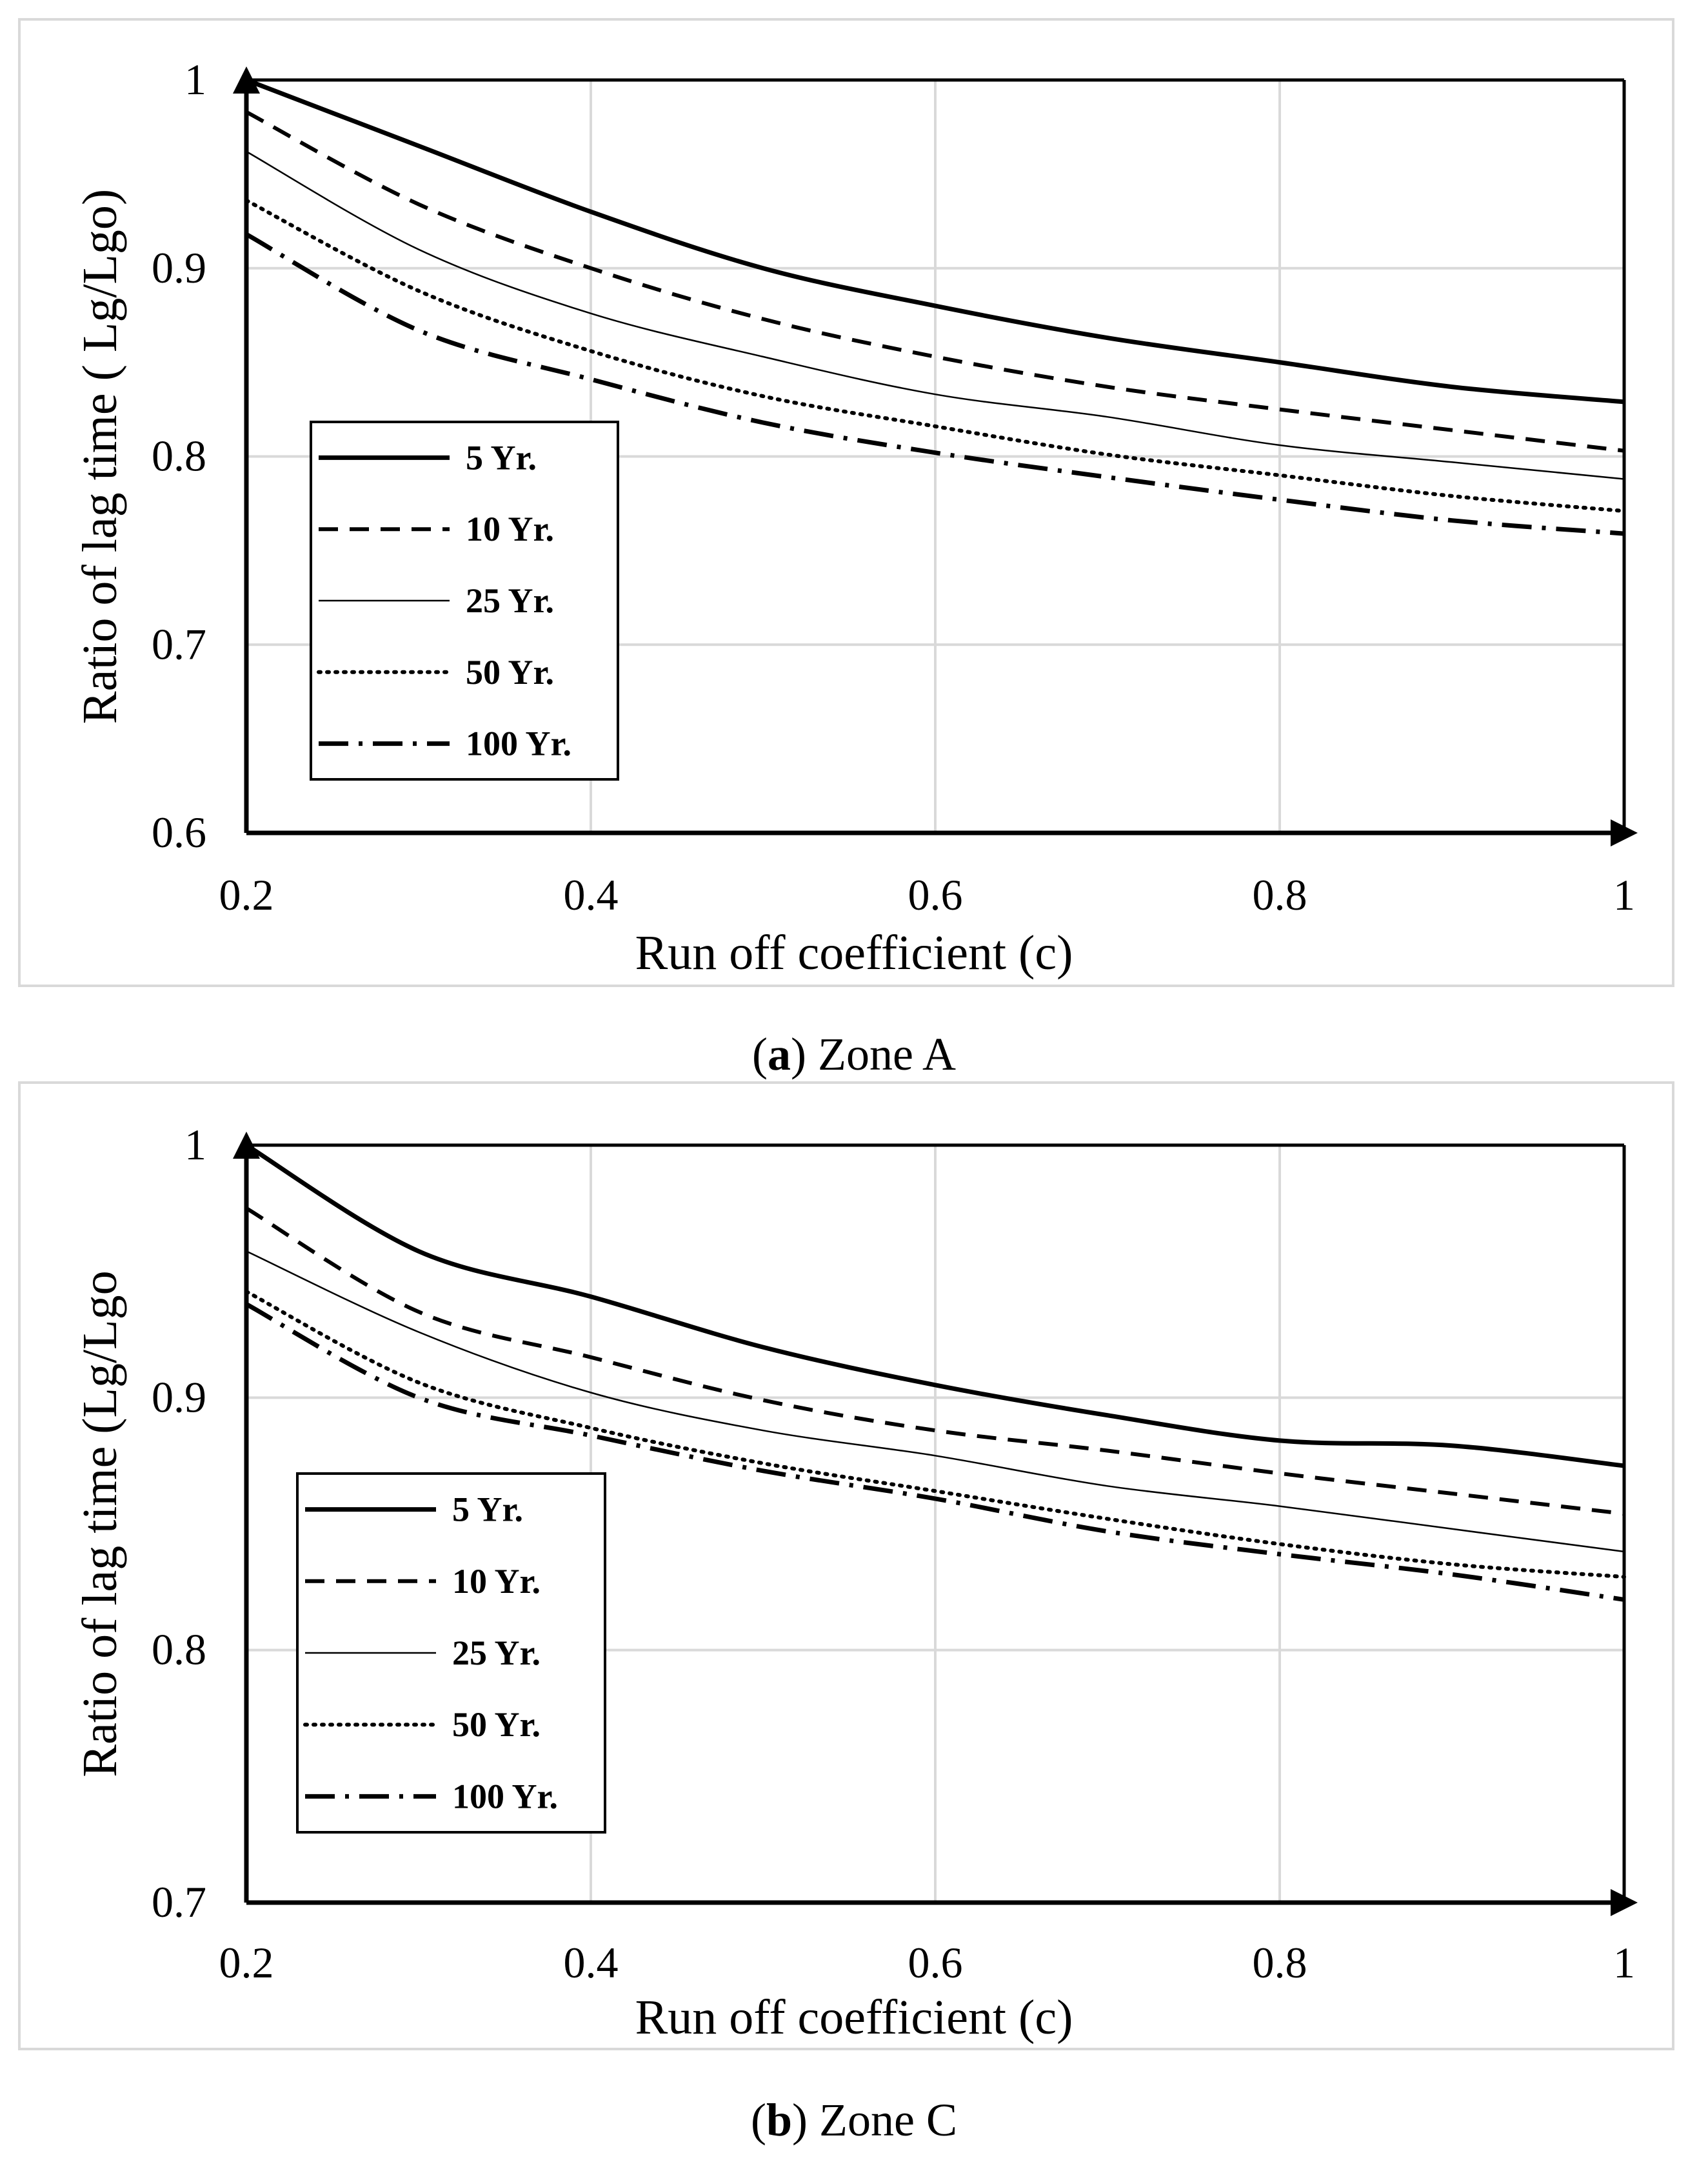 This screenshot has height=2160, width=1708. What do you see at coordinates (779, 1054) in the screenshot?
I see `caption-letter: a` at bounding box center [779, 1054].